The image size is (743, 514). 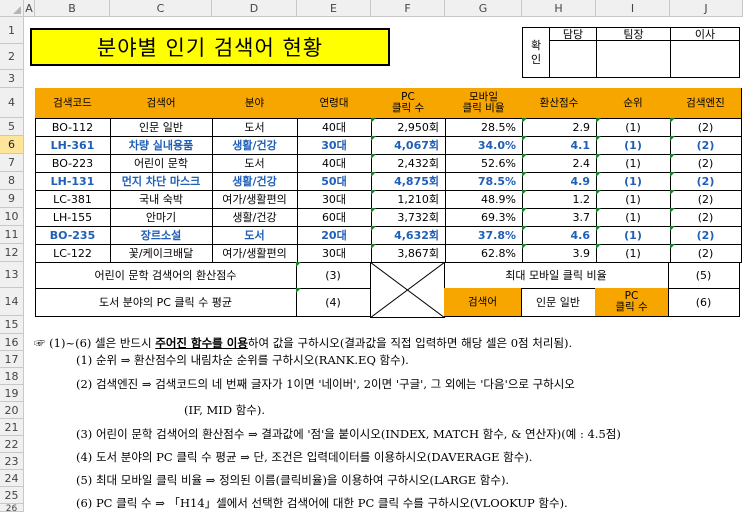 What do you see at coordinates (12, 57) in the screenshot?
I see `row-header-2: 2` at bounding box center [12, 57].